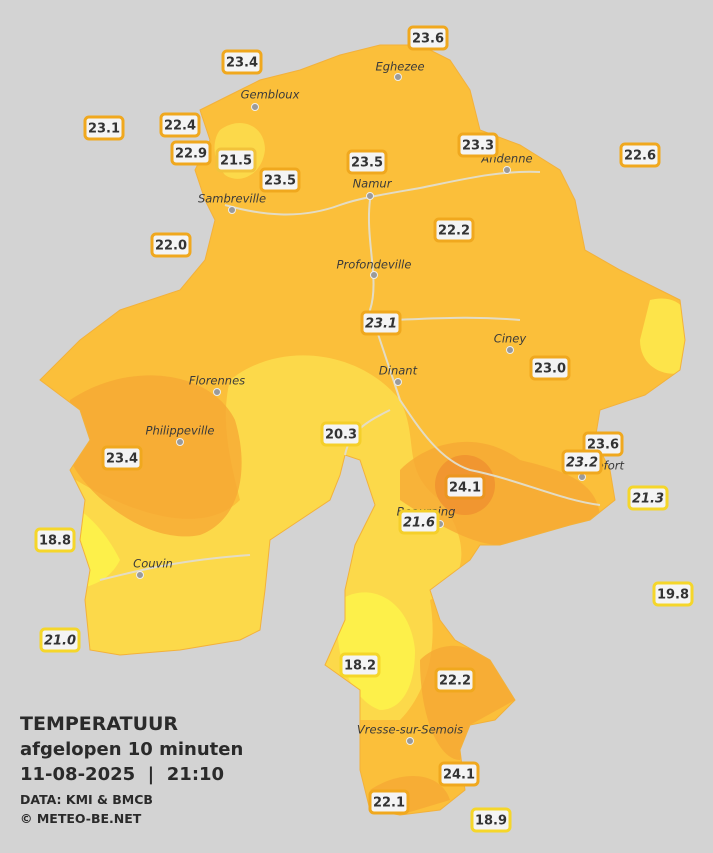  I want to click on station: 22.9, so click(191, 153).